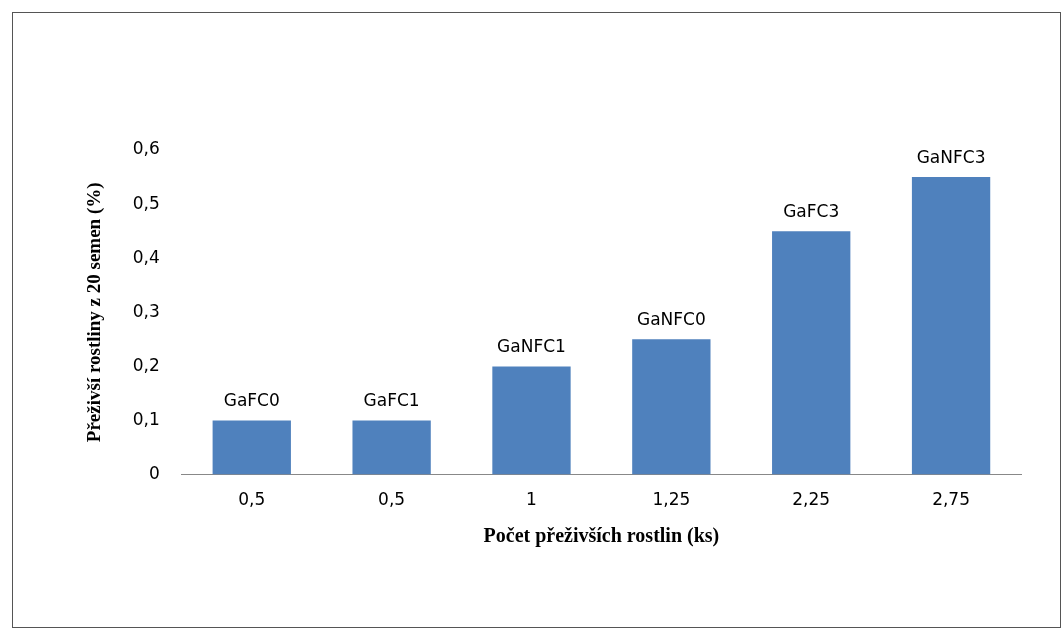  I want to click on y-tick-label: 0,3, so click(146, 310).